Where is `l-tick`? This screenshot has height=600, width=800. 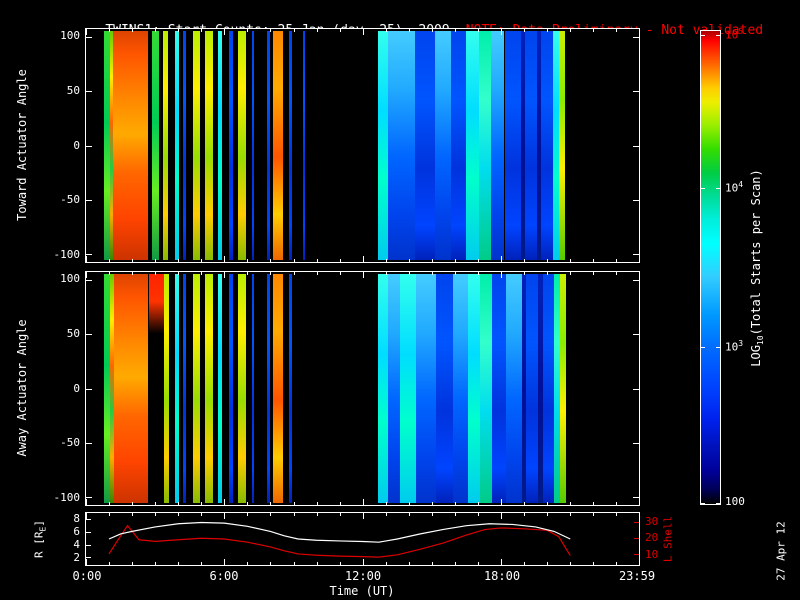 l-tick is located at coordinates (636, 554).